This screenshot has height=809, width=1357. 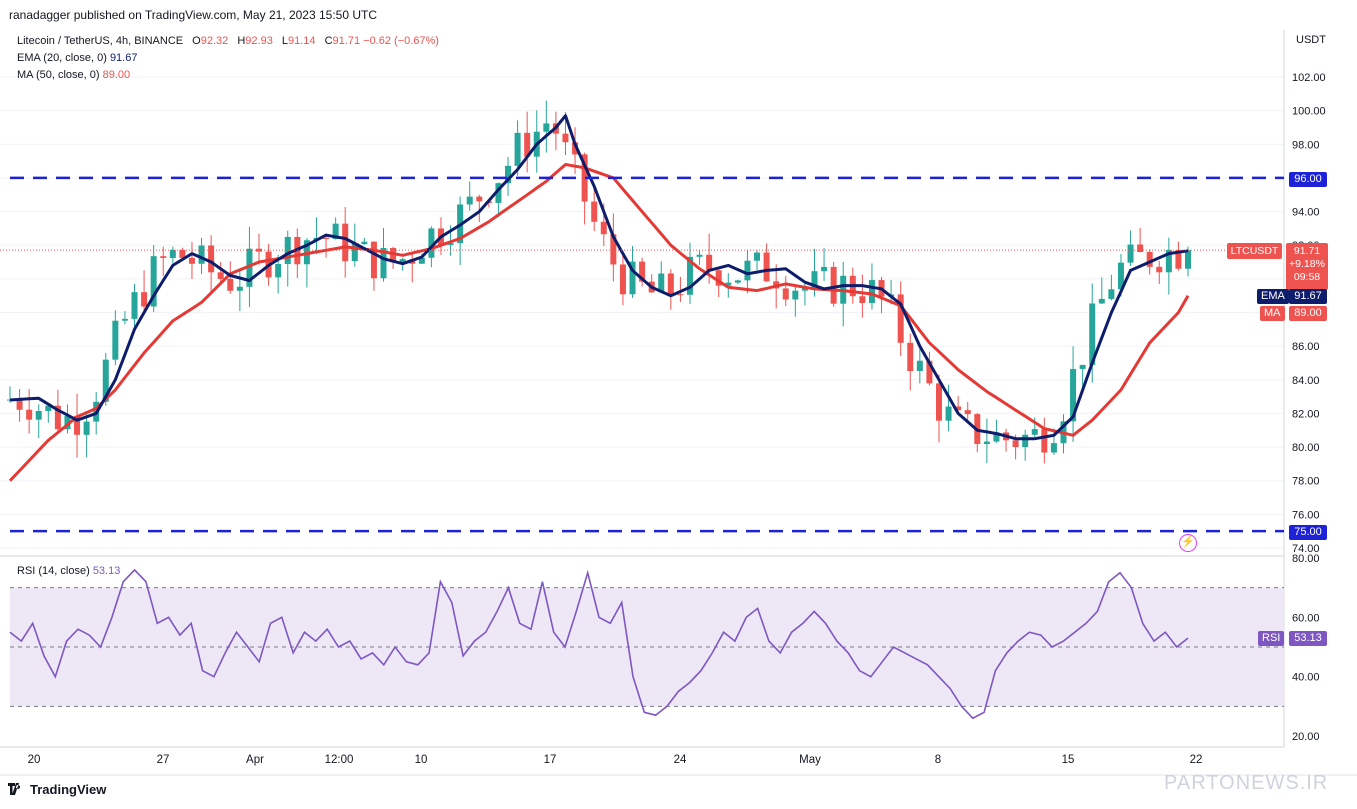 I want to click on rsi-band-fill, so click(x=647, y=647).